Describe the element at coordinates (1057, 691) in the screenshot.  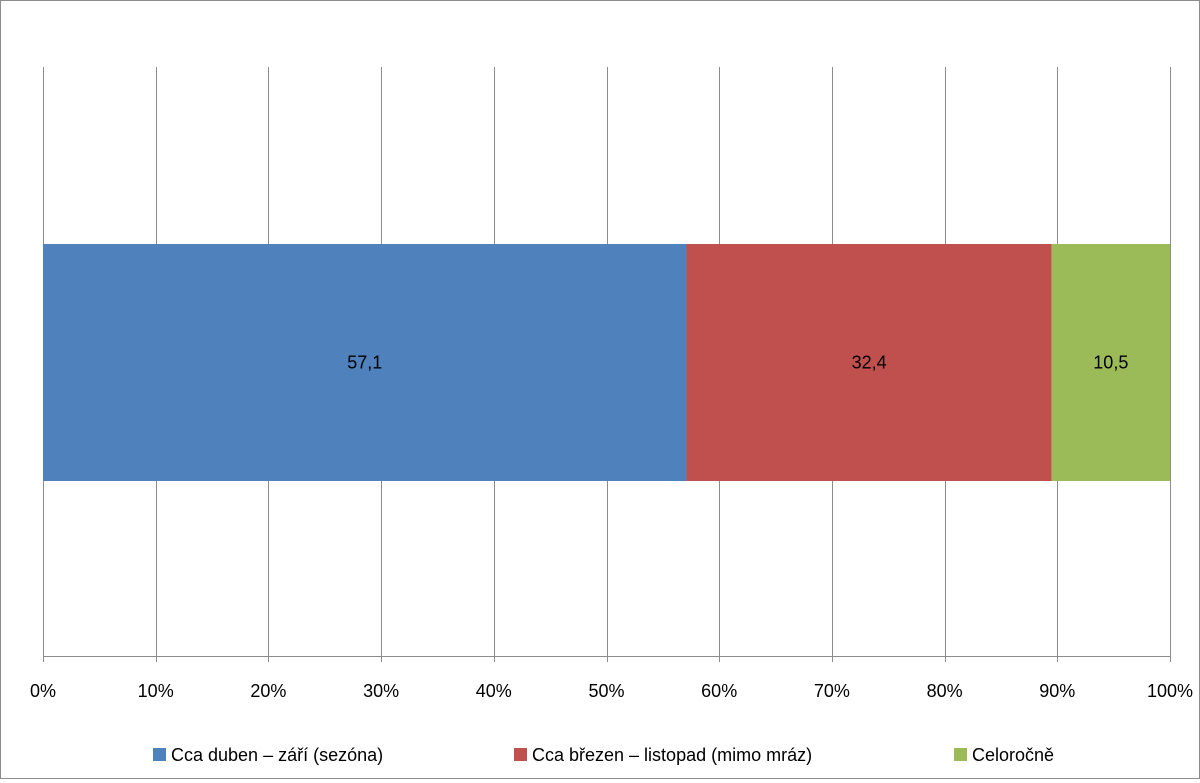
I see `x-tick-label-9: 90%` at that location.